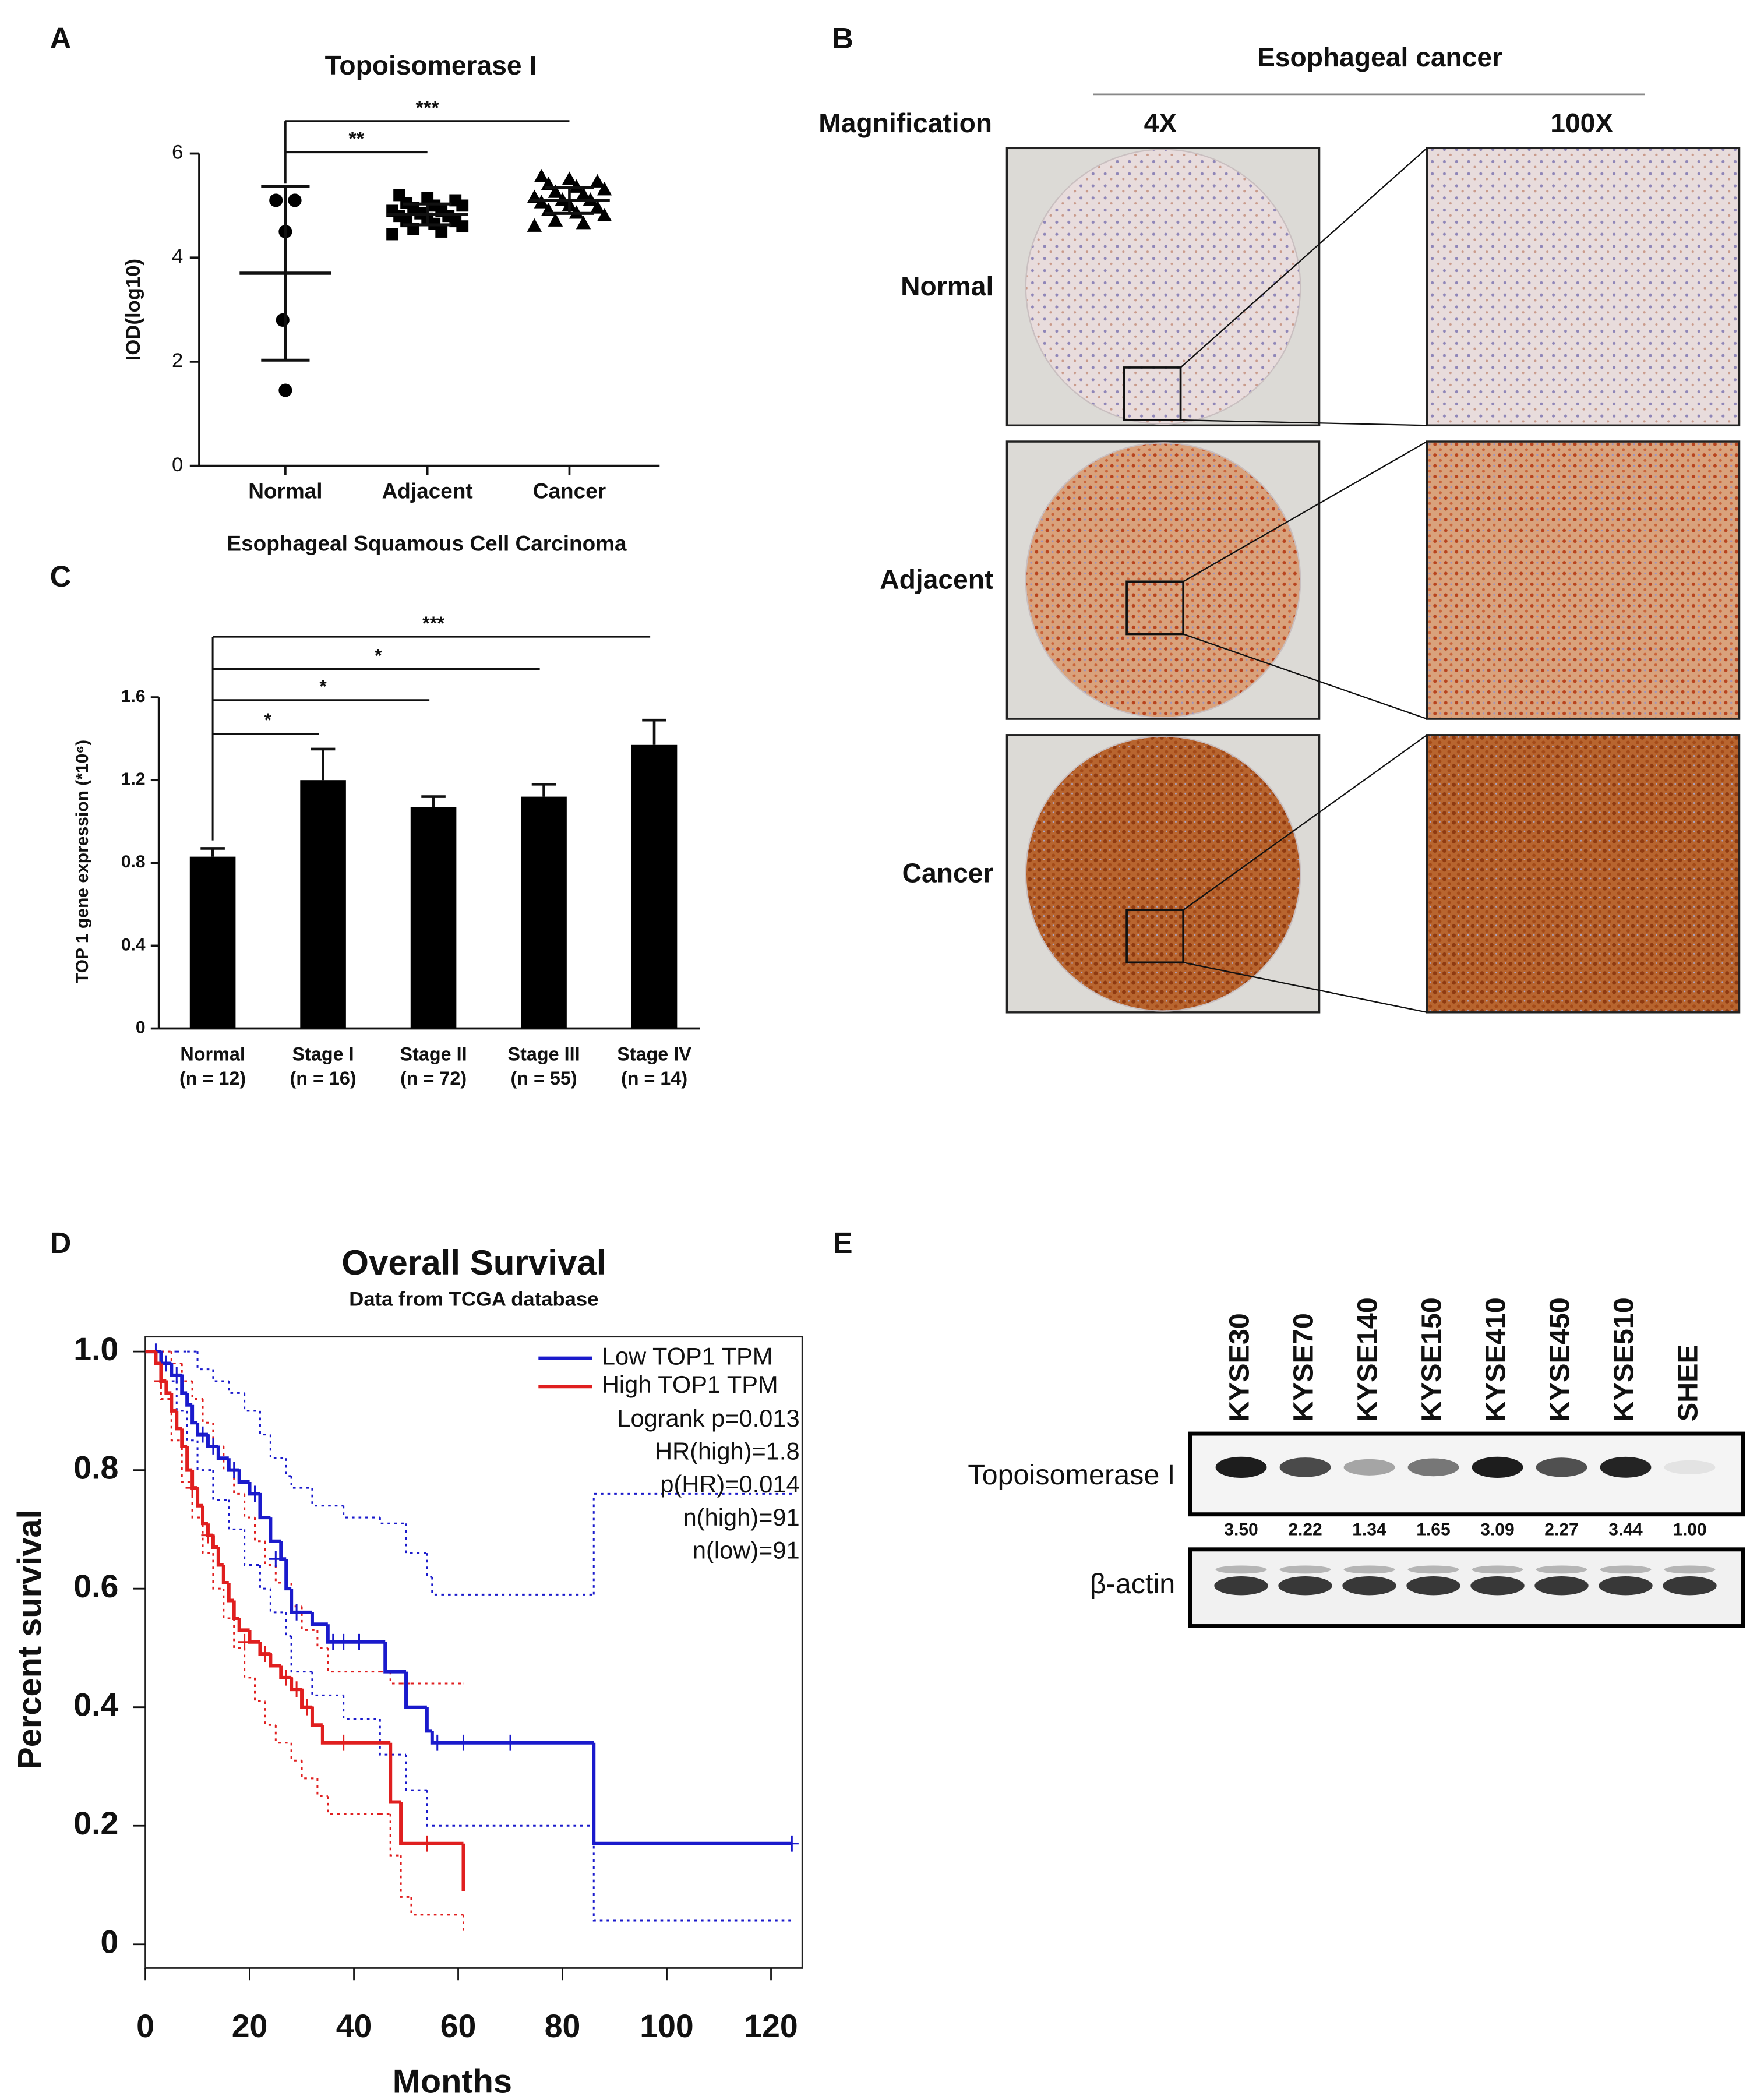 Image resolution: width=1750 pixels, height=2100 pixels. What do you see at coordinates (95, 1823) in the screenshot?
I see `y-tick-label: 0.2` at bounding box center [95, 1823].